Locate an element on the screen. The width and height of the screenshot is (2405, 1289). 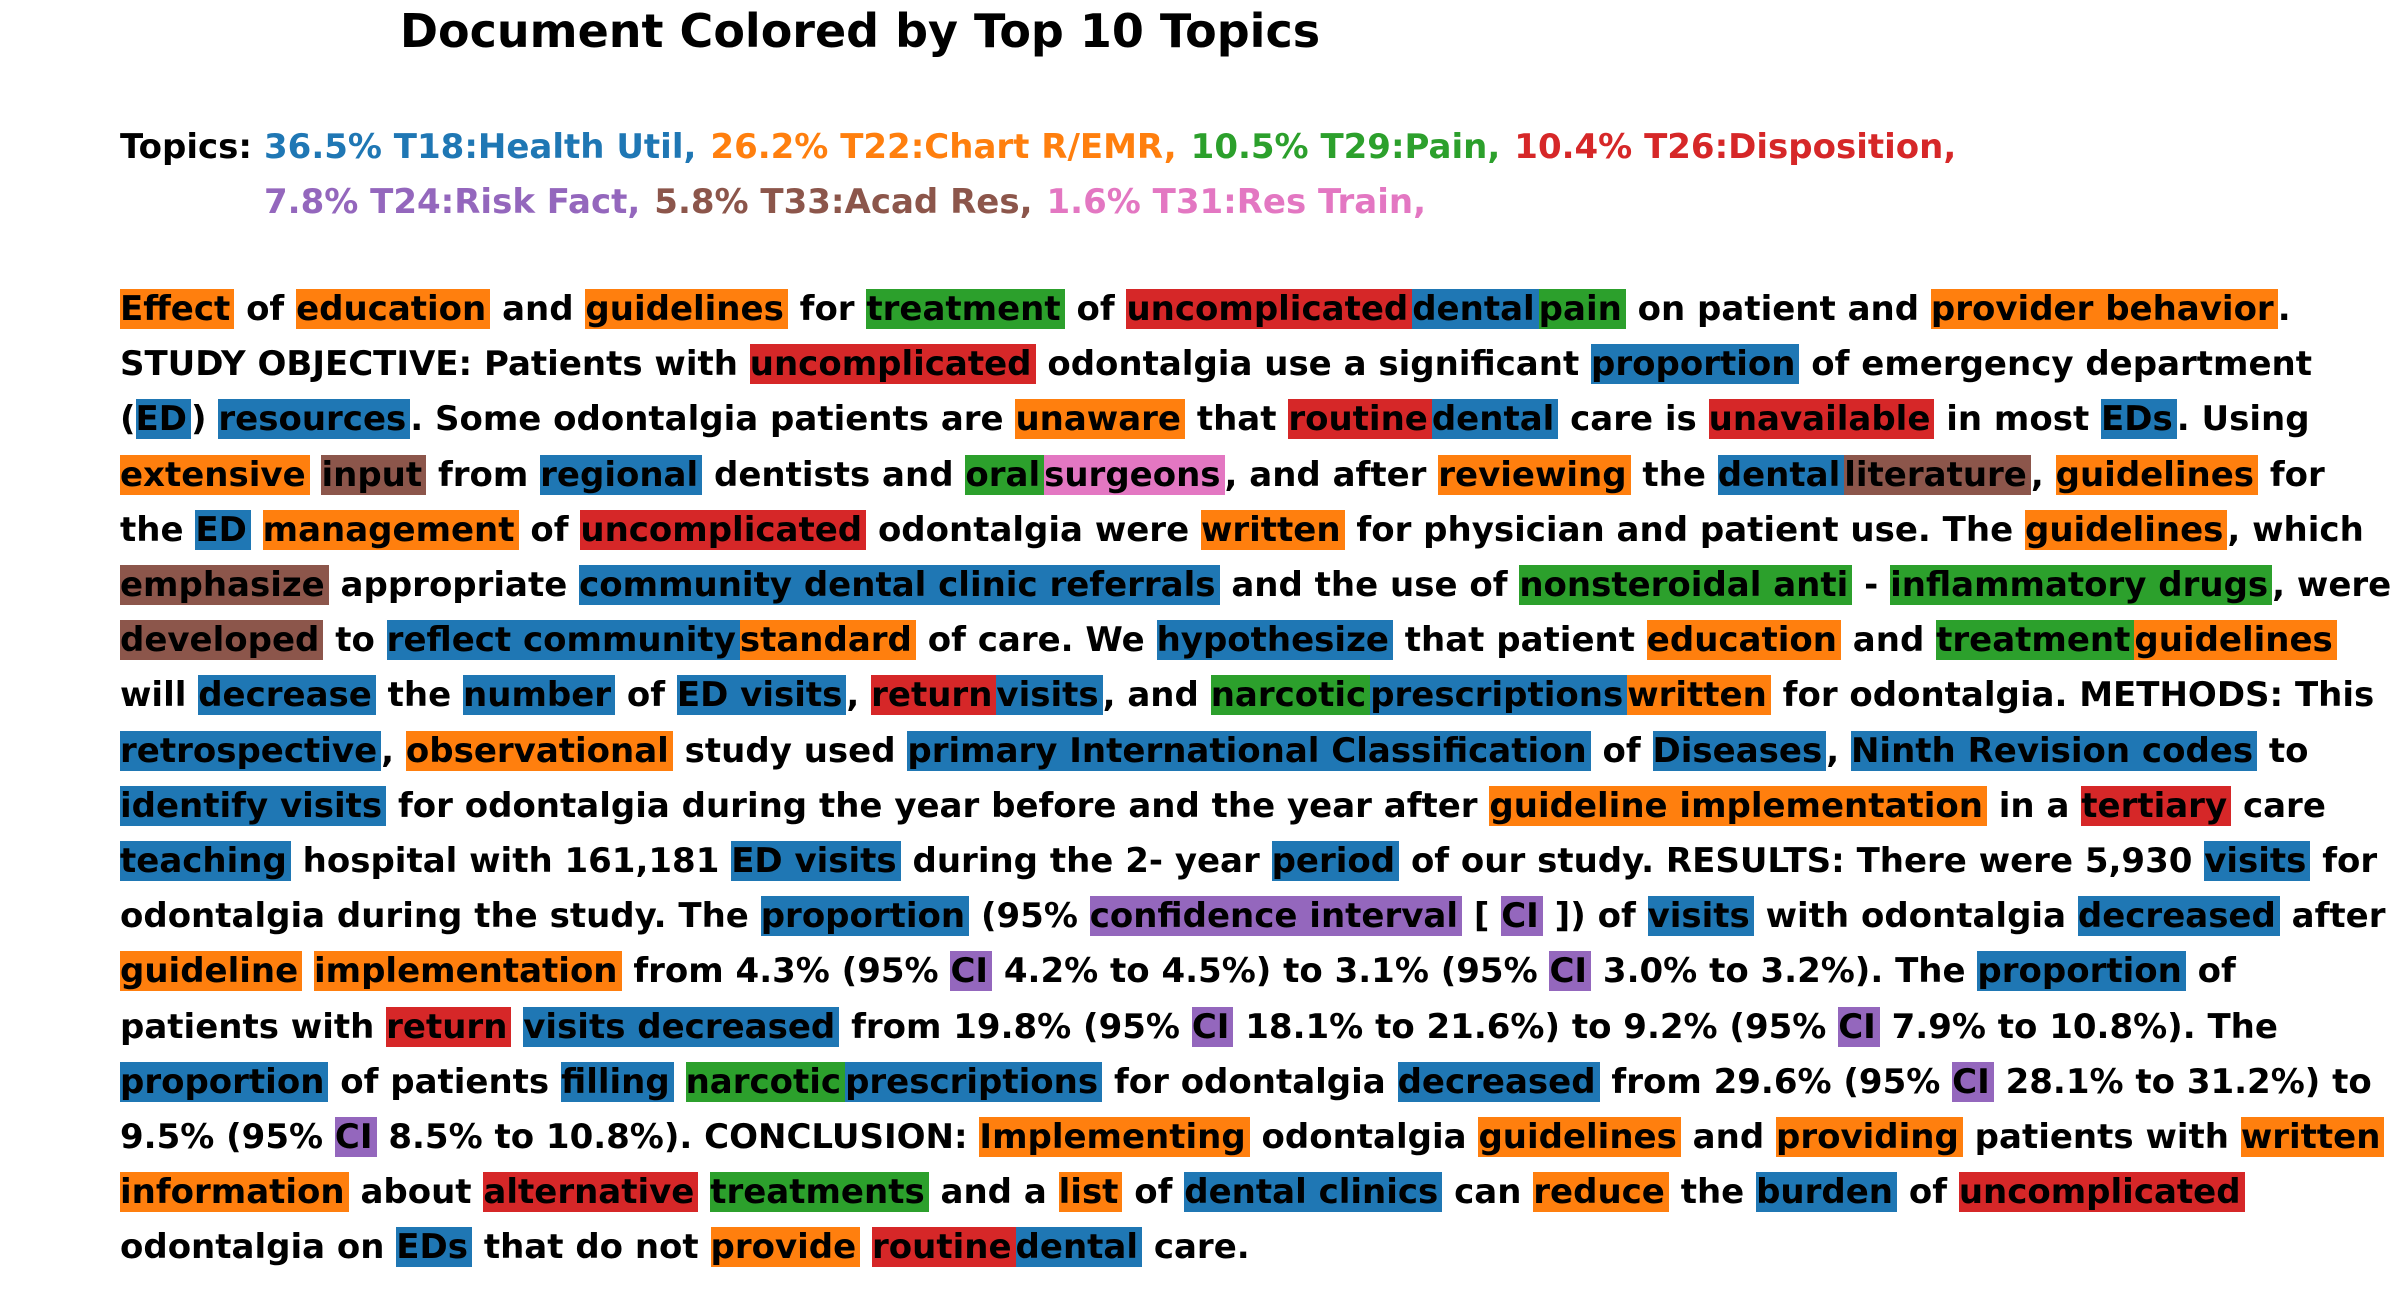
plain-text: 3.0% to 3.2%). The is located at coordinates (1784, 971).